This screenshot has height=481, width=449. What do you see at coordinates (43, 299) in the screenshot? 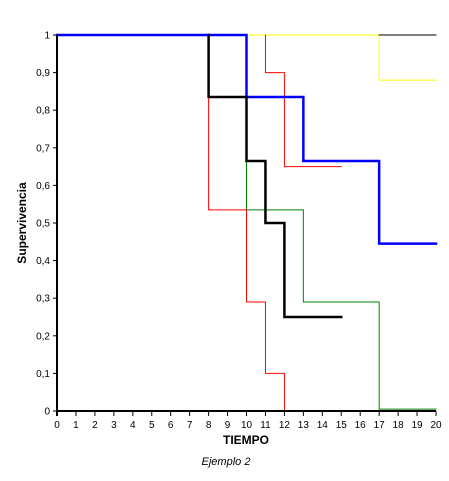
I see `y-tick-label: 0,3` at bounding box center [43, 299].